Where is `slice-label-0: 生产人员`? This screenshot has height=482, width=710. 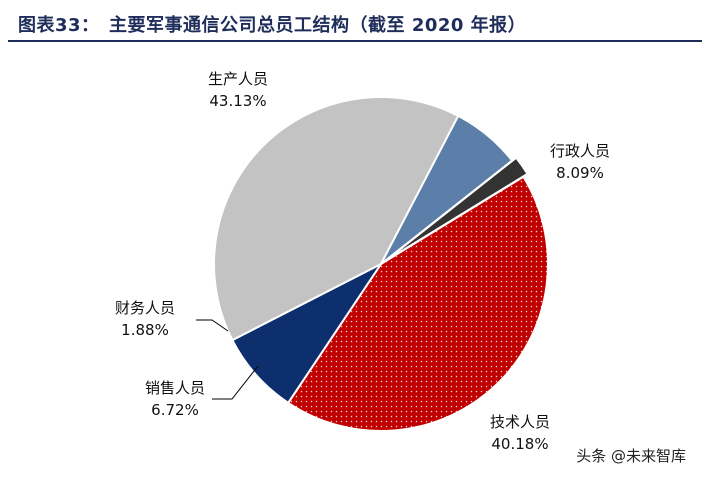
slice-label-0: 生产人员 is located at coordinates (238, 79).